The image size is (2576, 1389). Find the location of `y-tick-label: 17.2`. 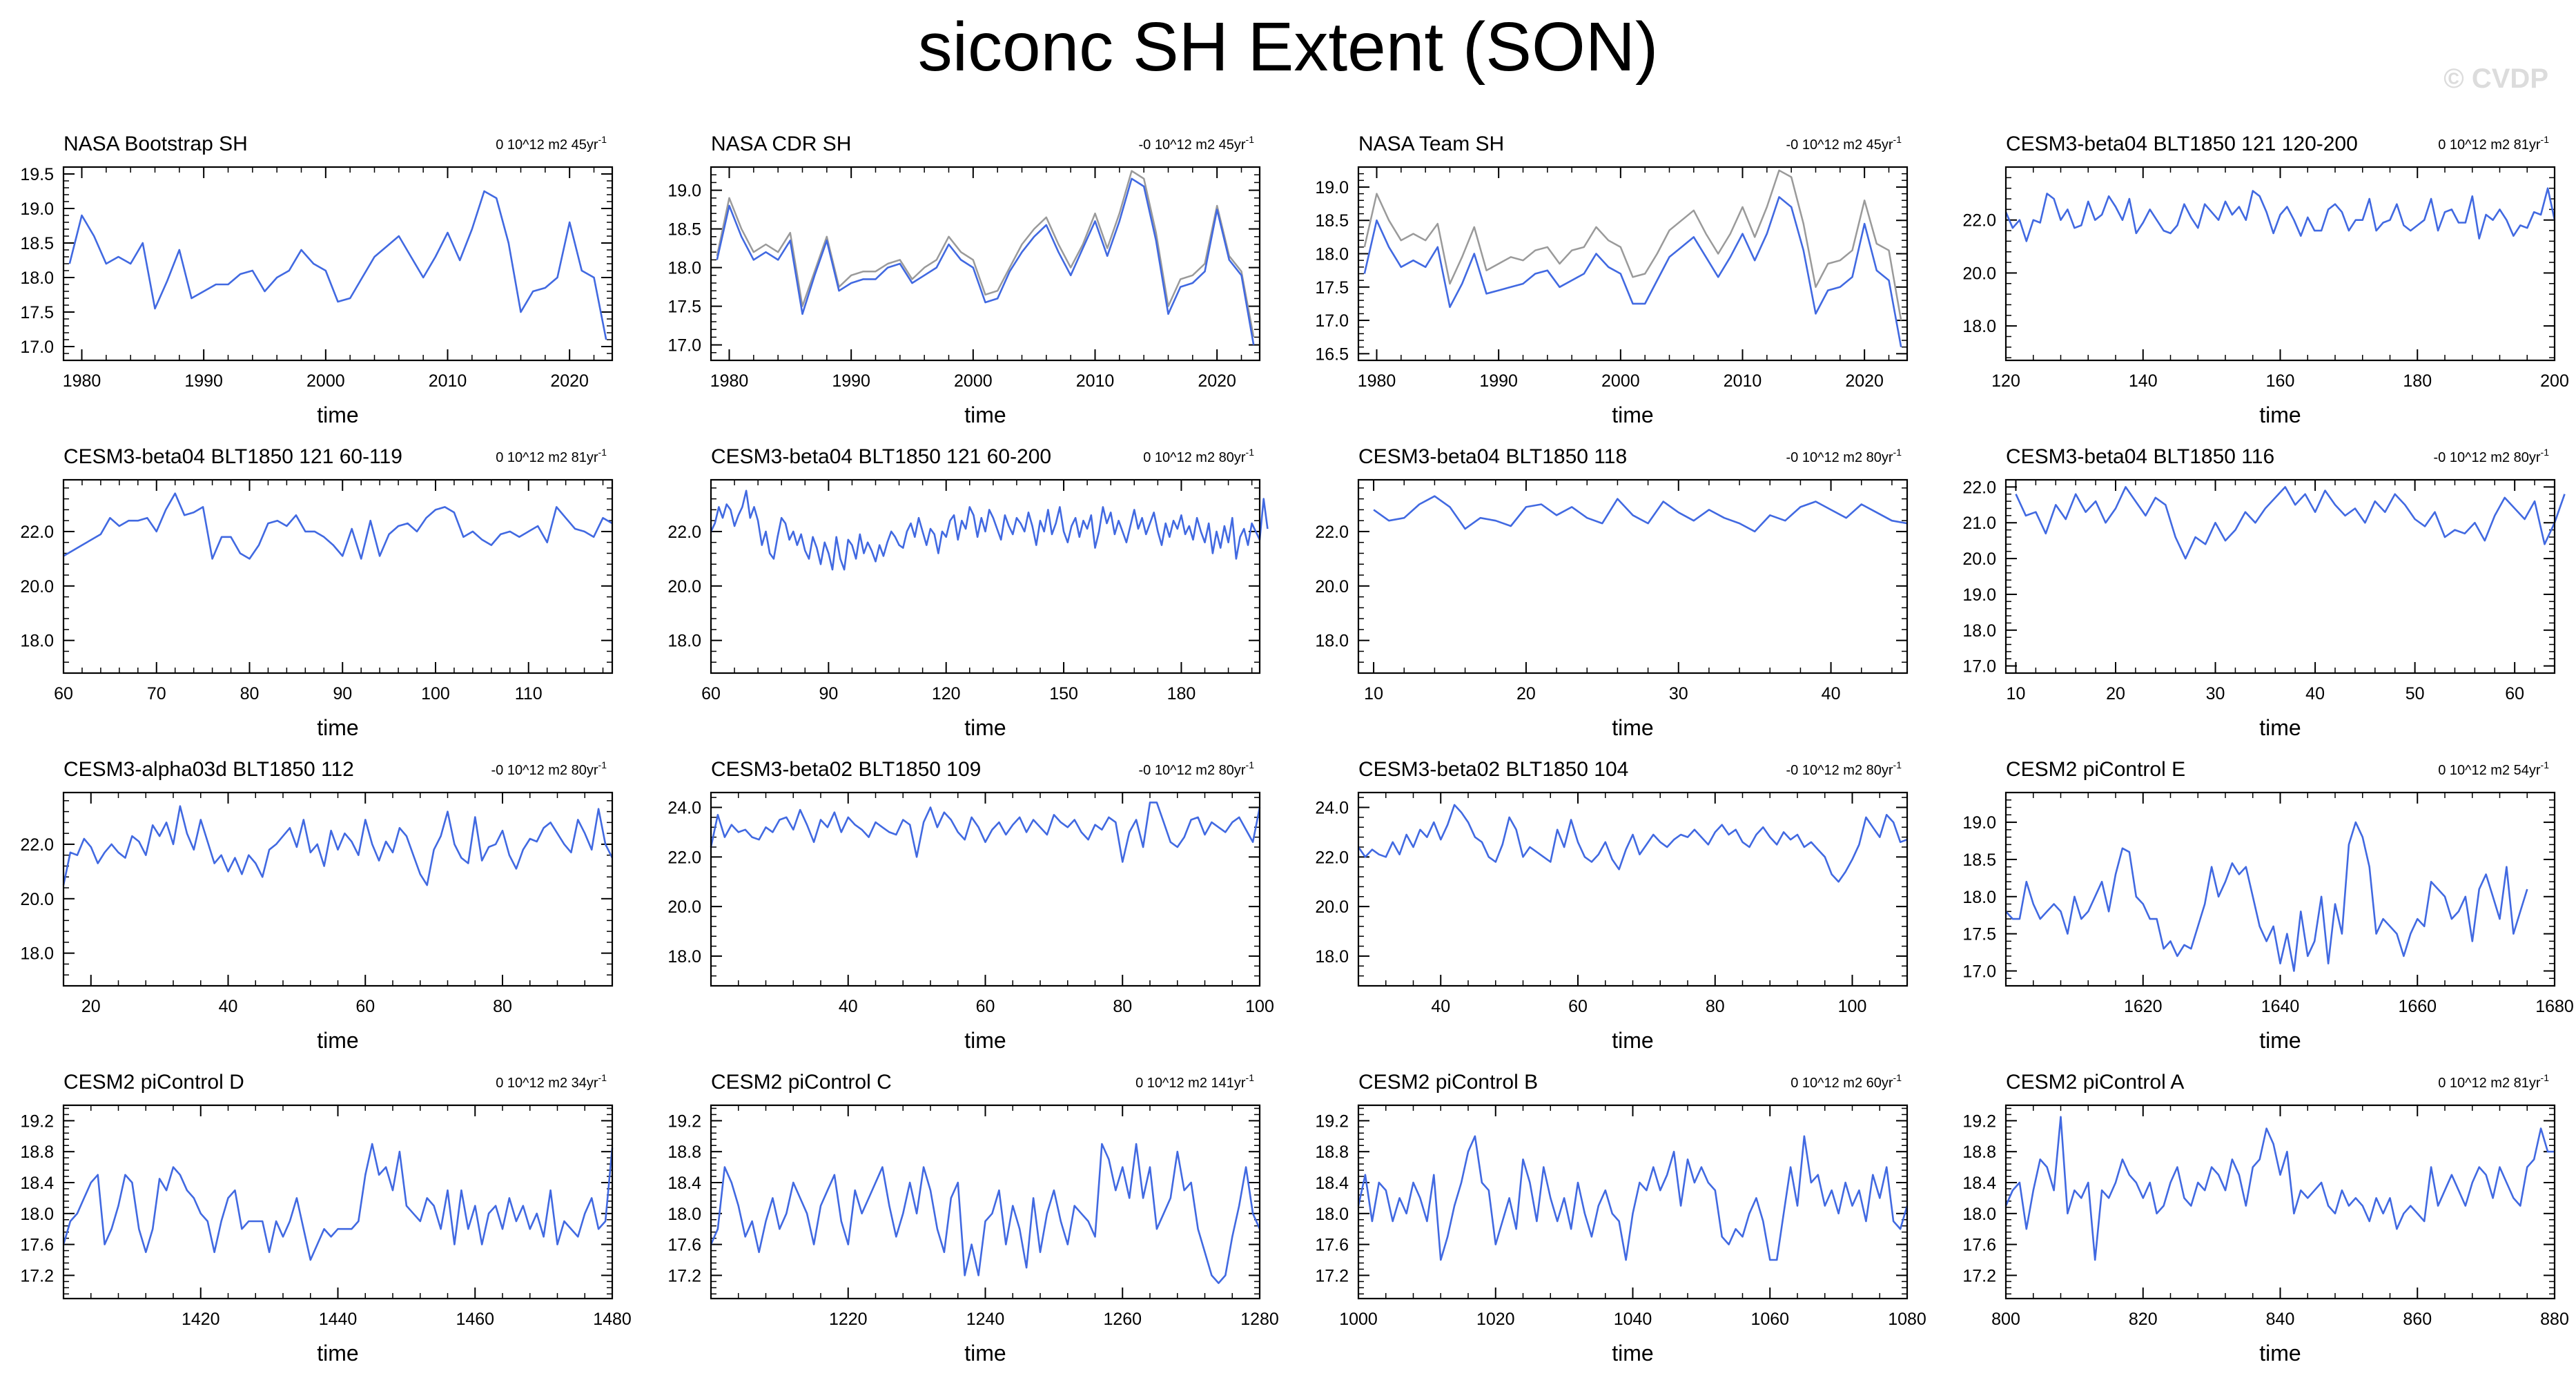

y-tick-label: 17.2 is located at coordinates (1332, 1275).